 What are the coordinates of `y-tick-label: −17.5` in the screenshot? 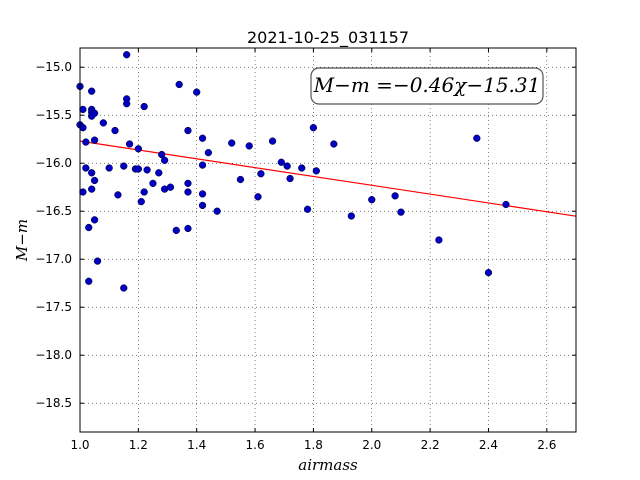 It's located at (53, 307).